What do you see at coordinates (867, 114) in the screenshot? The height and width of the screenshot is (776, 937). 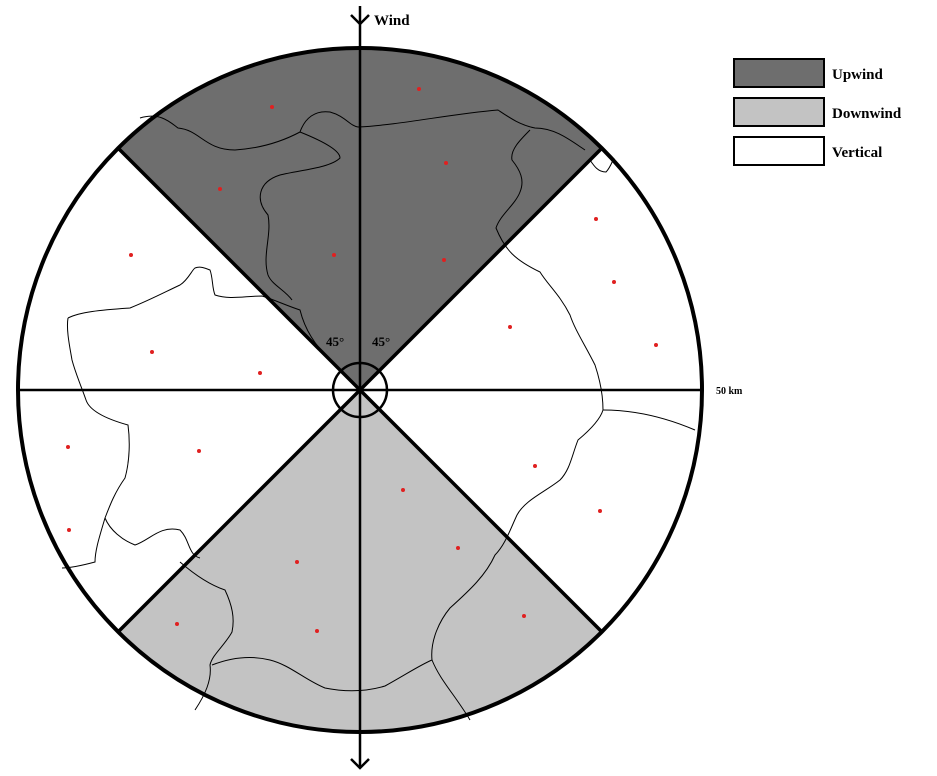 I see `legend-label-downwind: Downwind` at bounding box center [867, 114].